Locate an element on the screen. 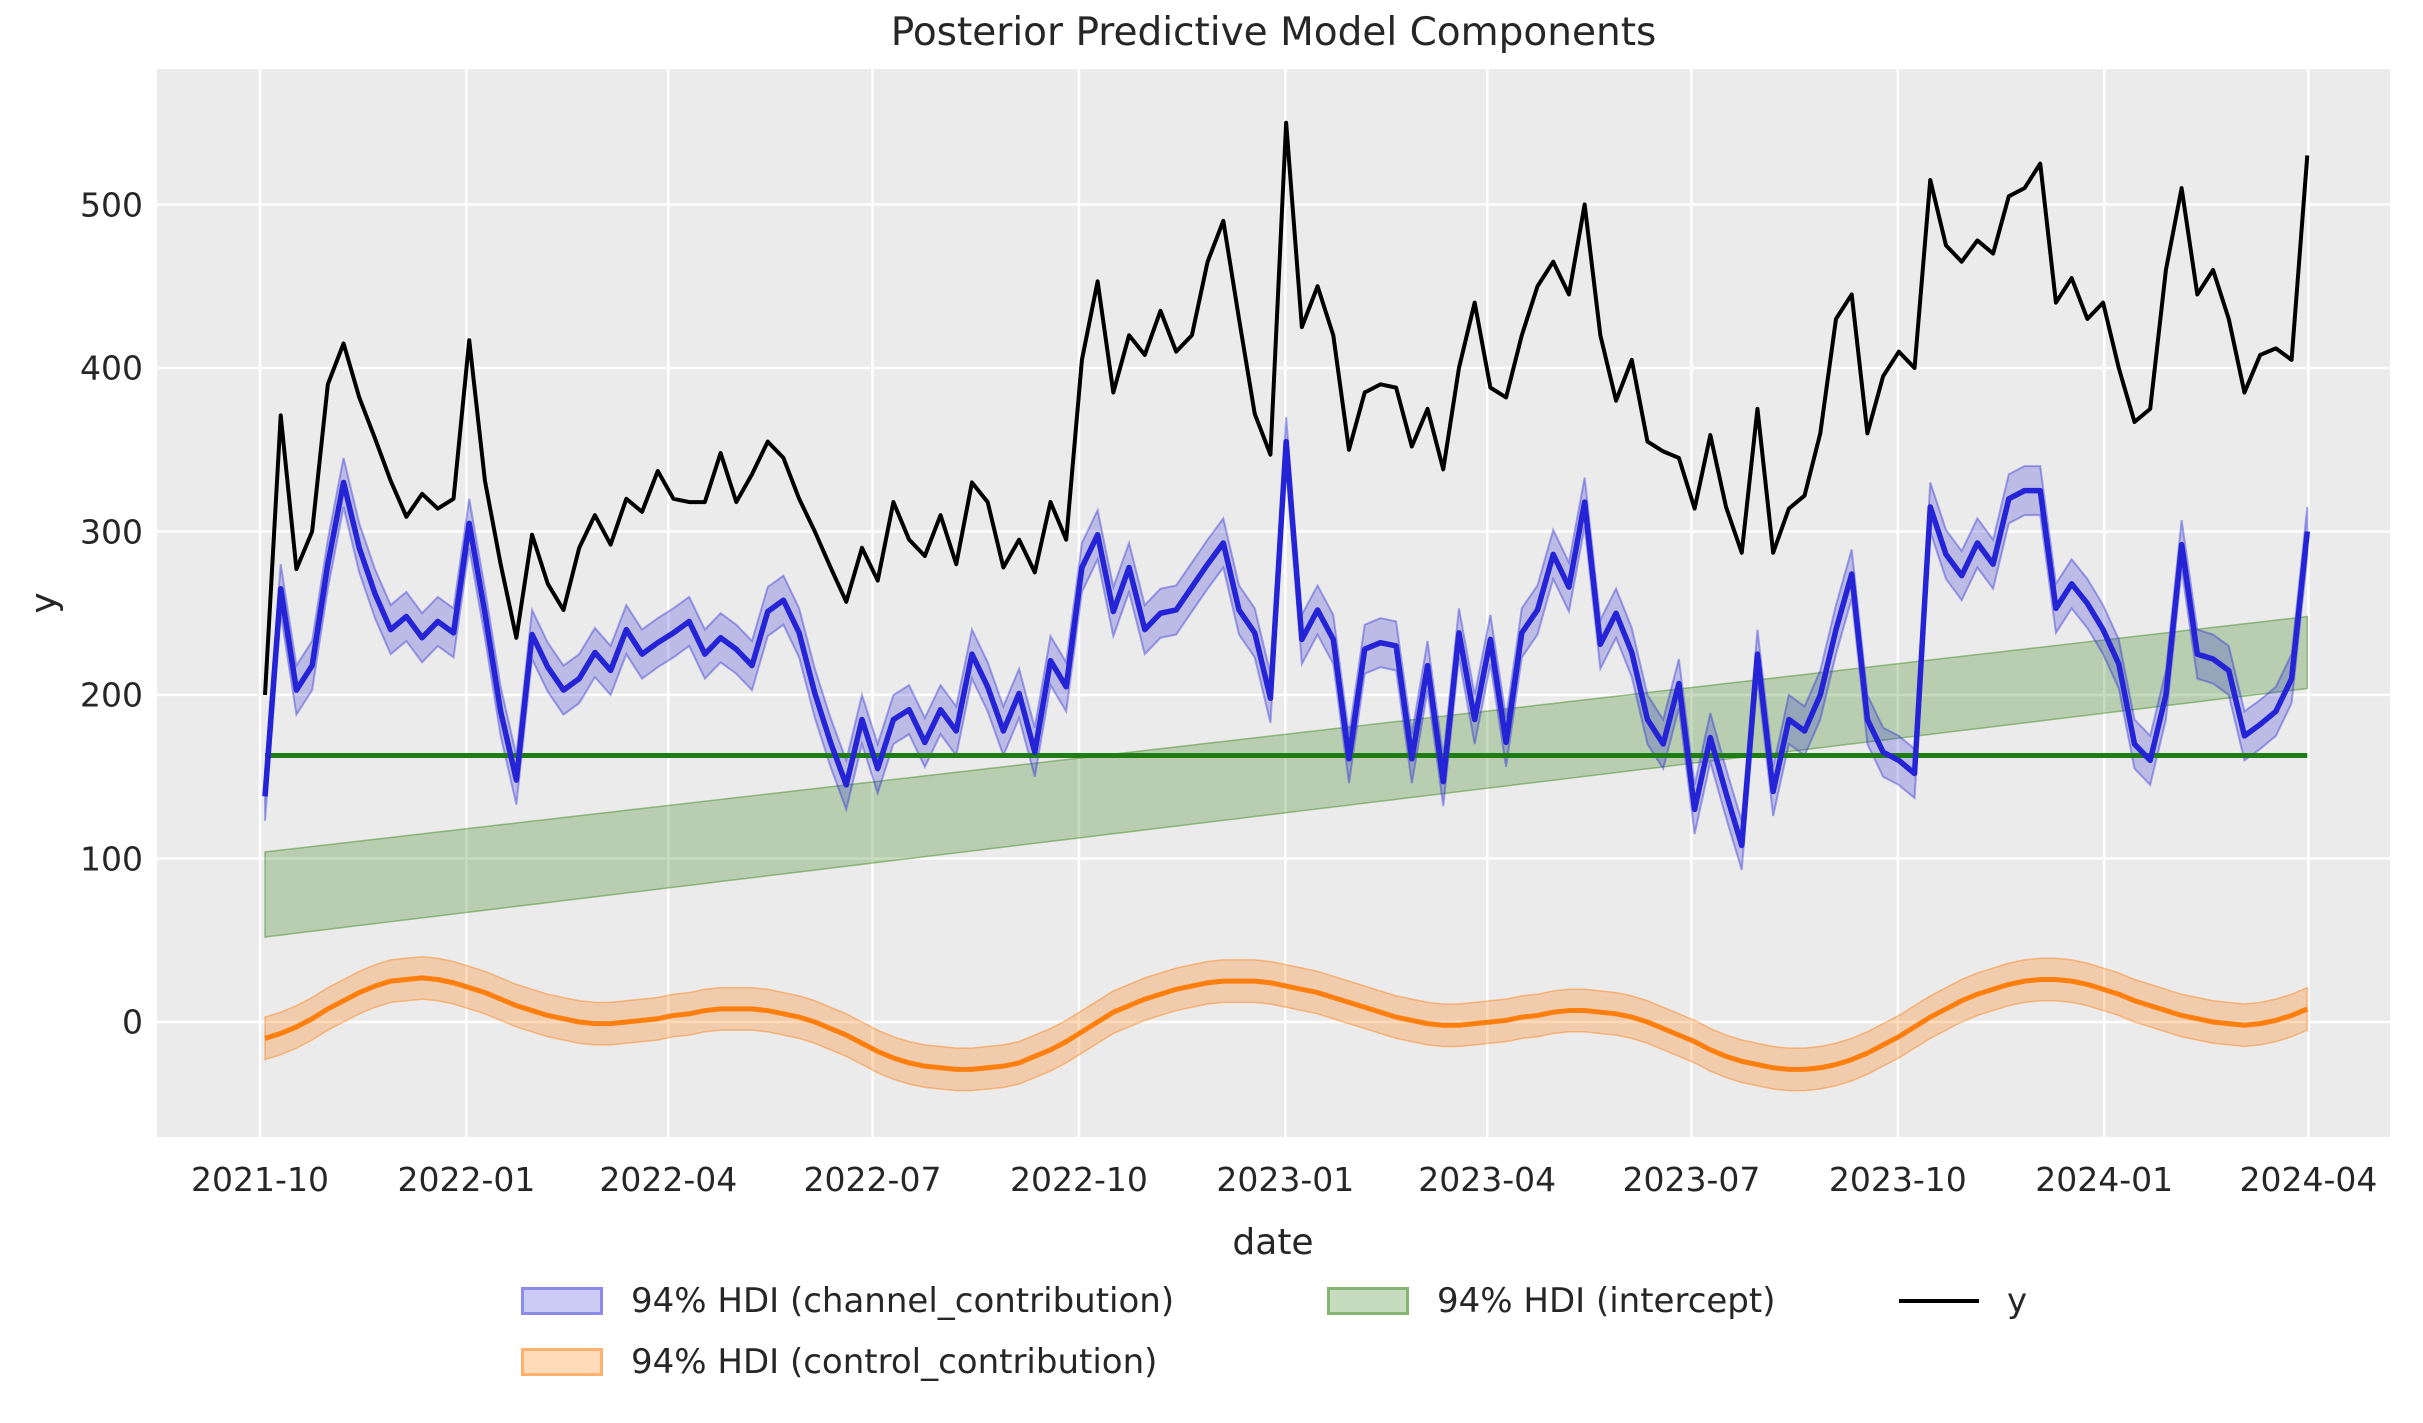 Image resolution: width=2423 pixels, height=1423 pixels. legend-item-intercept: 94% HDI (intercept) is located at coordinates (1551, 1301).